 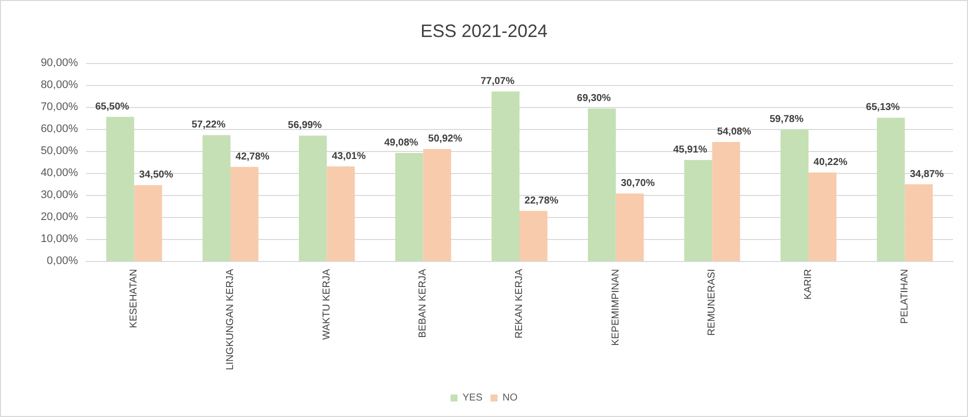 What do you see at coordinates (112, 106) in the screenshot?
I see `data-label: 65,50%` at bounding box center [112, 106].